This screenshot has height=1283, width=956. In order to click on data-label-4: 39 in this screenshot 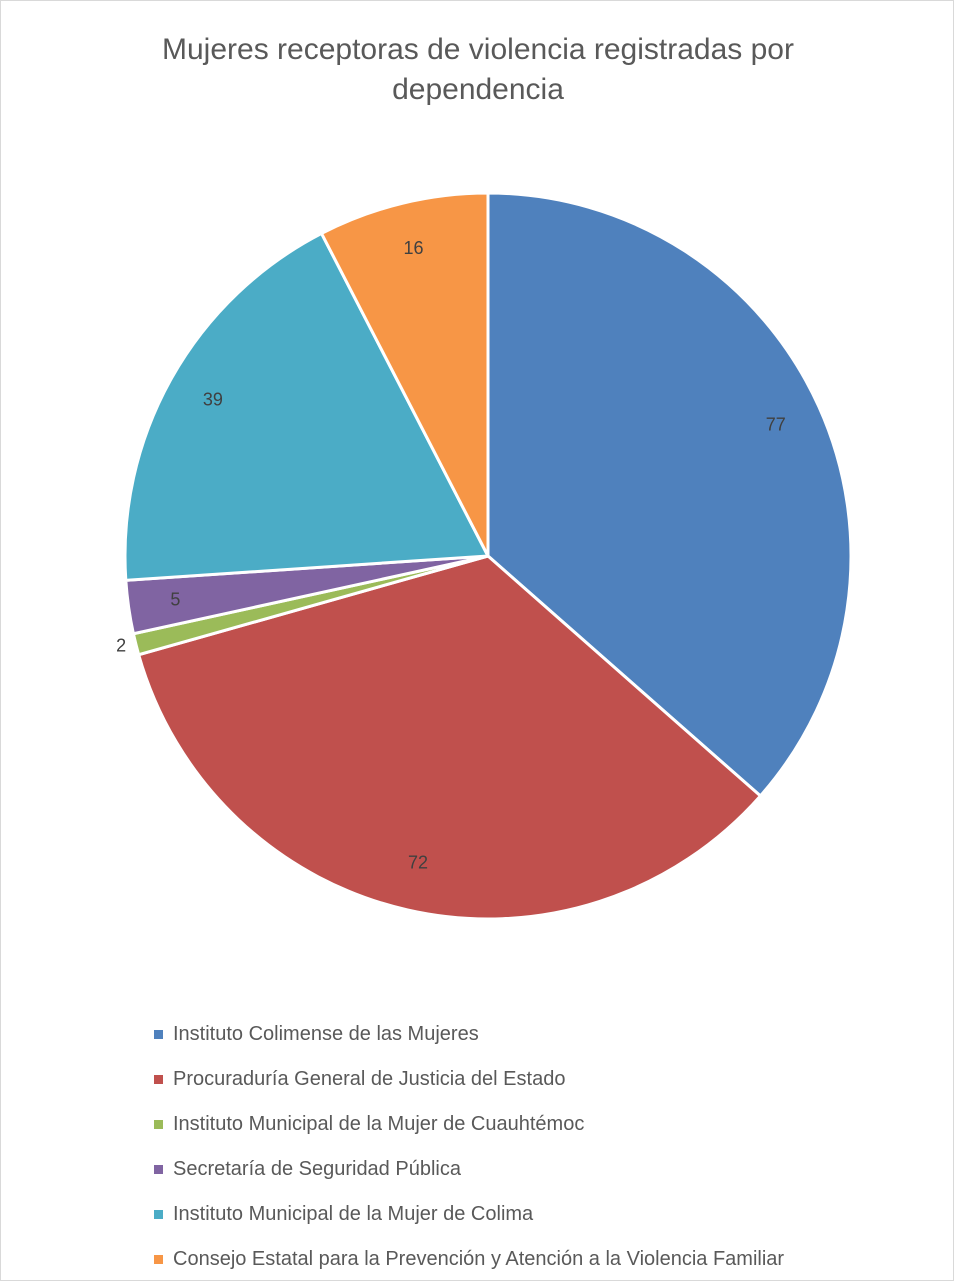, I will do `click(213, 400)`.